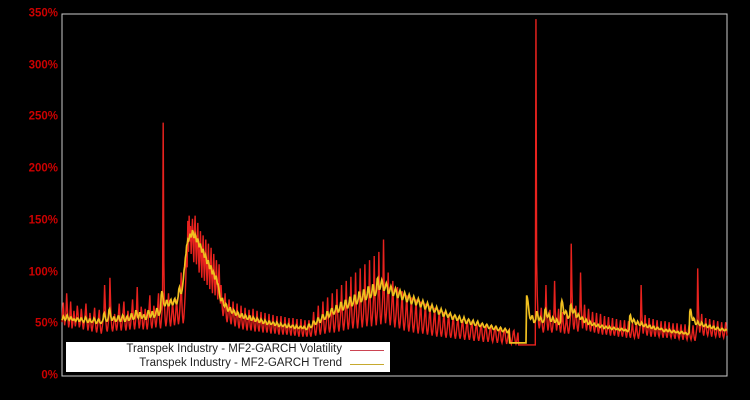  What do you see at coordinates (29, 200) in the screenshot?
I see `y-axis-ticks: 350% 300% 250% 200% 150% 100% 50% 0%` at bounding box center [29, 200].